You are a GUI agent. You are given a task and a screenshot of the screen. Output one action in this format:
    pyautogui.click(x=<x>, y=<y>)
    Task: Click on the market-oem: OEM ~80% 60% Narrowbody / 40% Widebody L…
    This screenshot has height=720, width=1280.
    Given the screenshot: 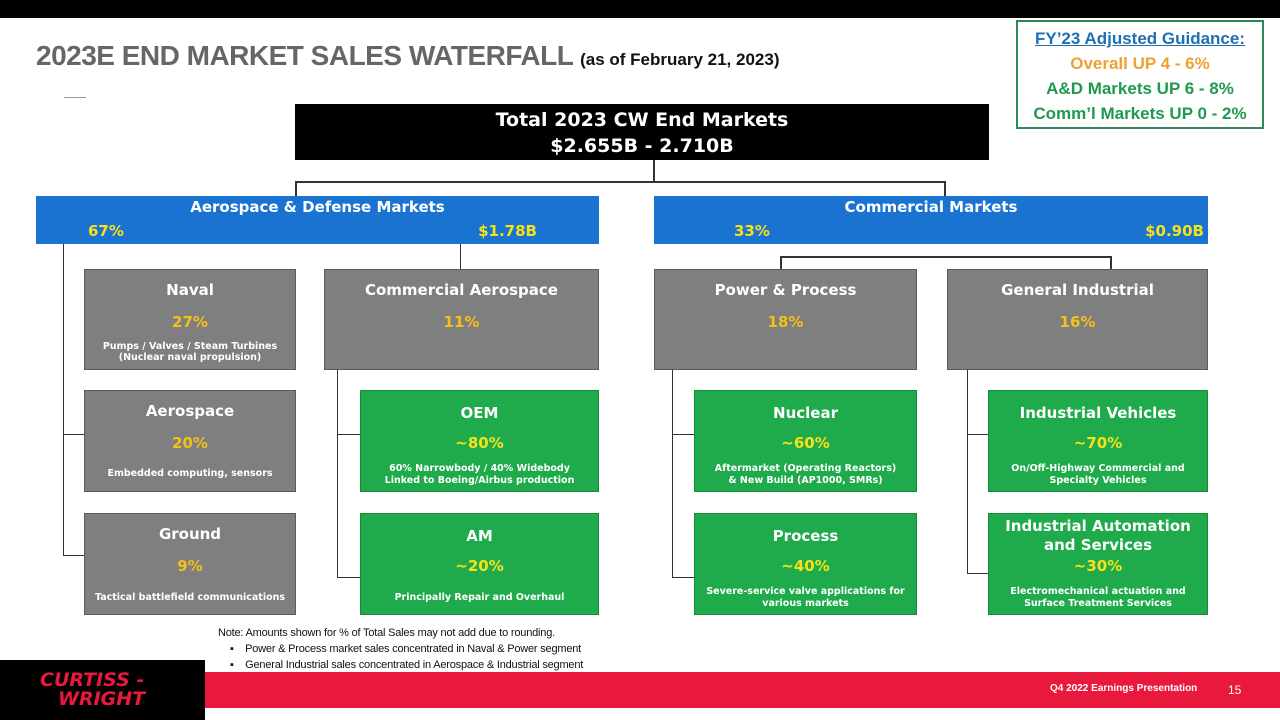 What is the action you would take?
    pyautogui.click(x=479, y=441)
    